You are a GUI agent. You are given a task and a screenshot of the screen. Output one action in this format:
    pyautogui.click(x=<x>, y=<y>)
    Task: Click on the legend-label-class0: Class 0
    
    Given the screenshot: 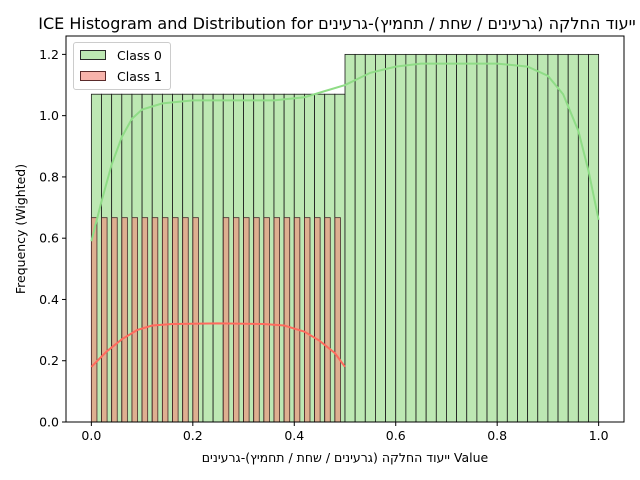 What is the action you would take?
    pyautogui.click(x=139, y=55)
    